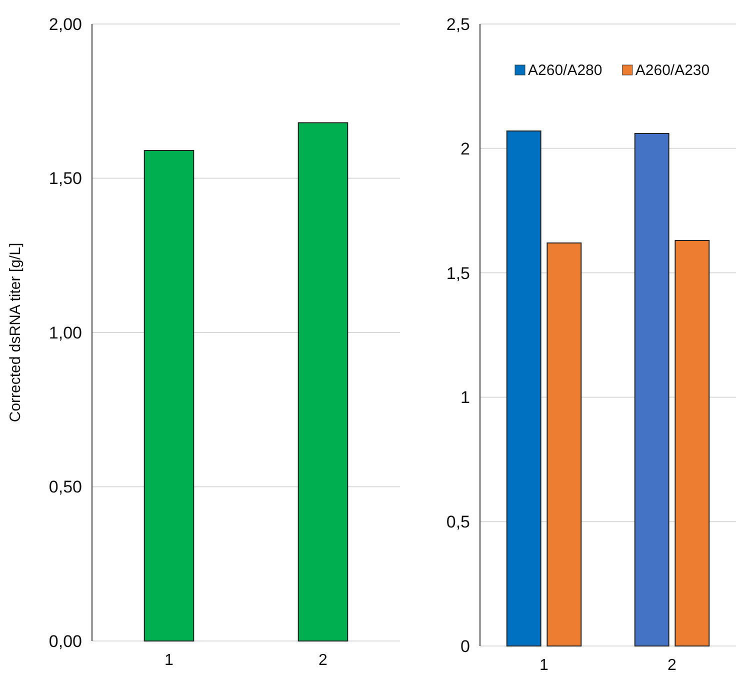 This screenshot has width=744, height=675. Describe the element at coordinates (565, 70) in the screenshot. I see `legend-label: A260/A280` at that location.